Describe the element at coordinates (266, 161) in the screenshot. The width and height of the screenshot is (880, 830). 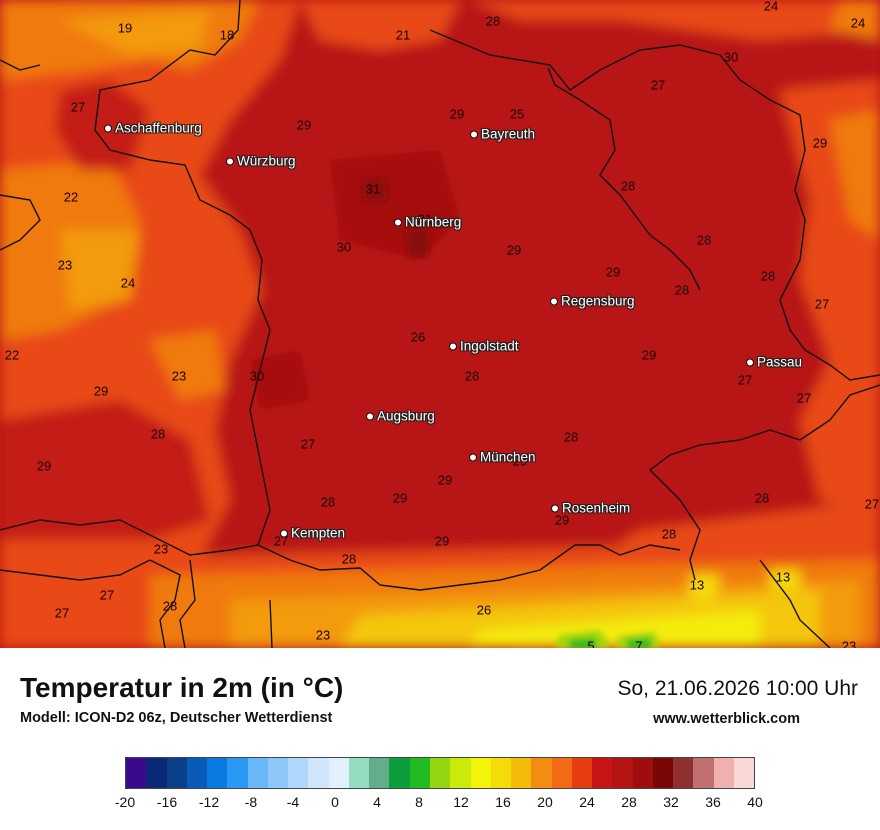
I see `city-name: Würzburg` at that location.